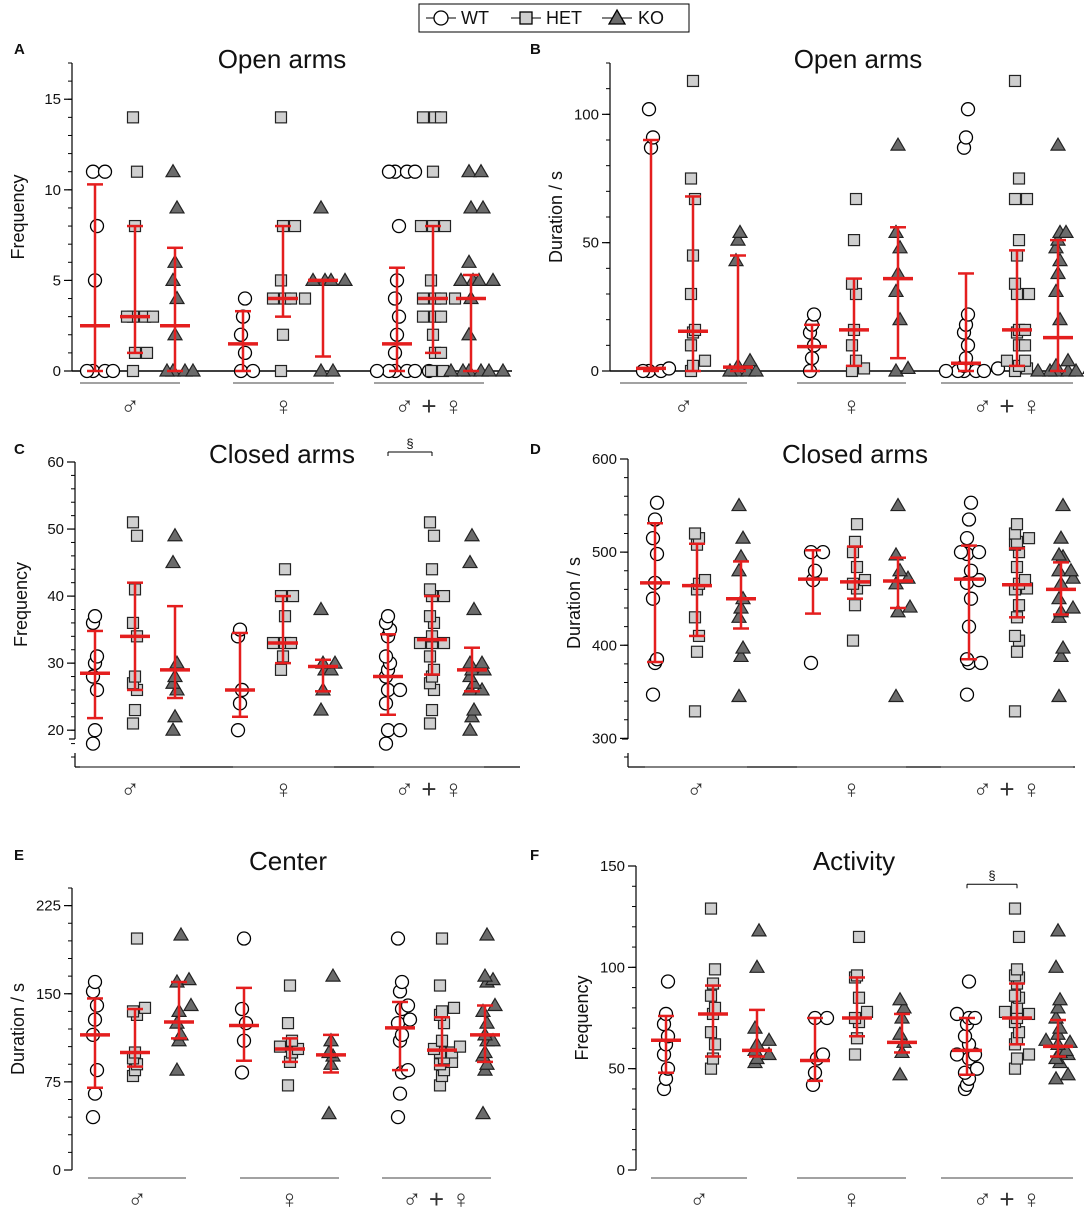 The width and height of the screenshot is (1084, 1211). I want to click on tick-label: 5, so click(57, 280).